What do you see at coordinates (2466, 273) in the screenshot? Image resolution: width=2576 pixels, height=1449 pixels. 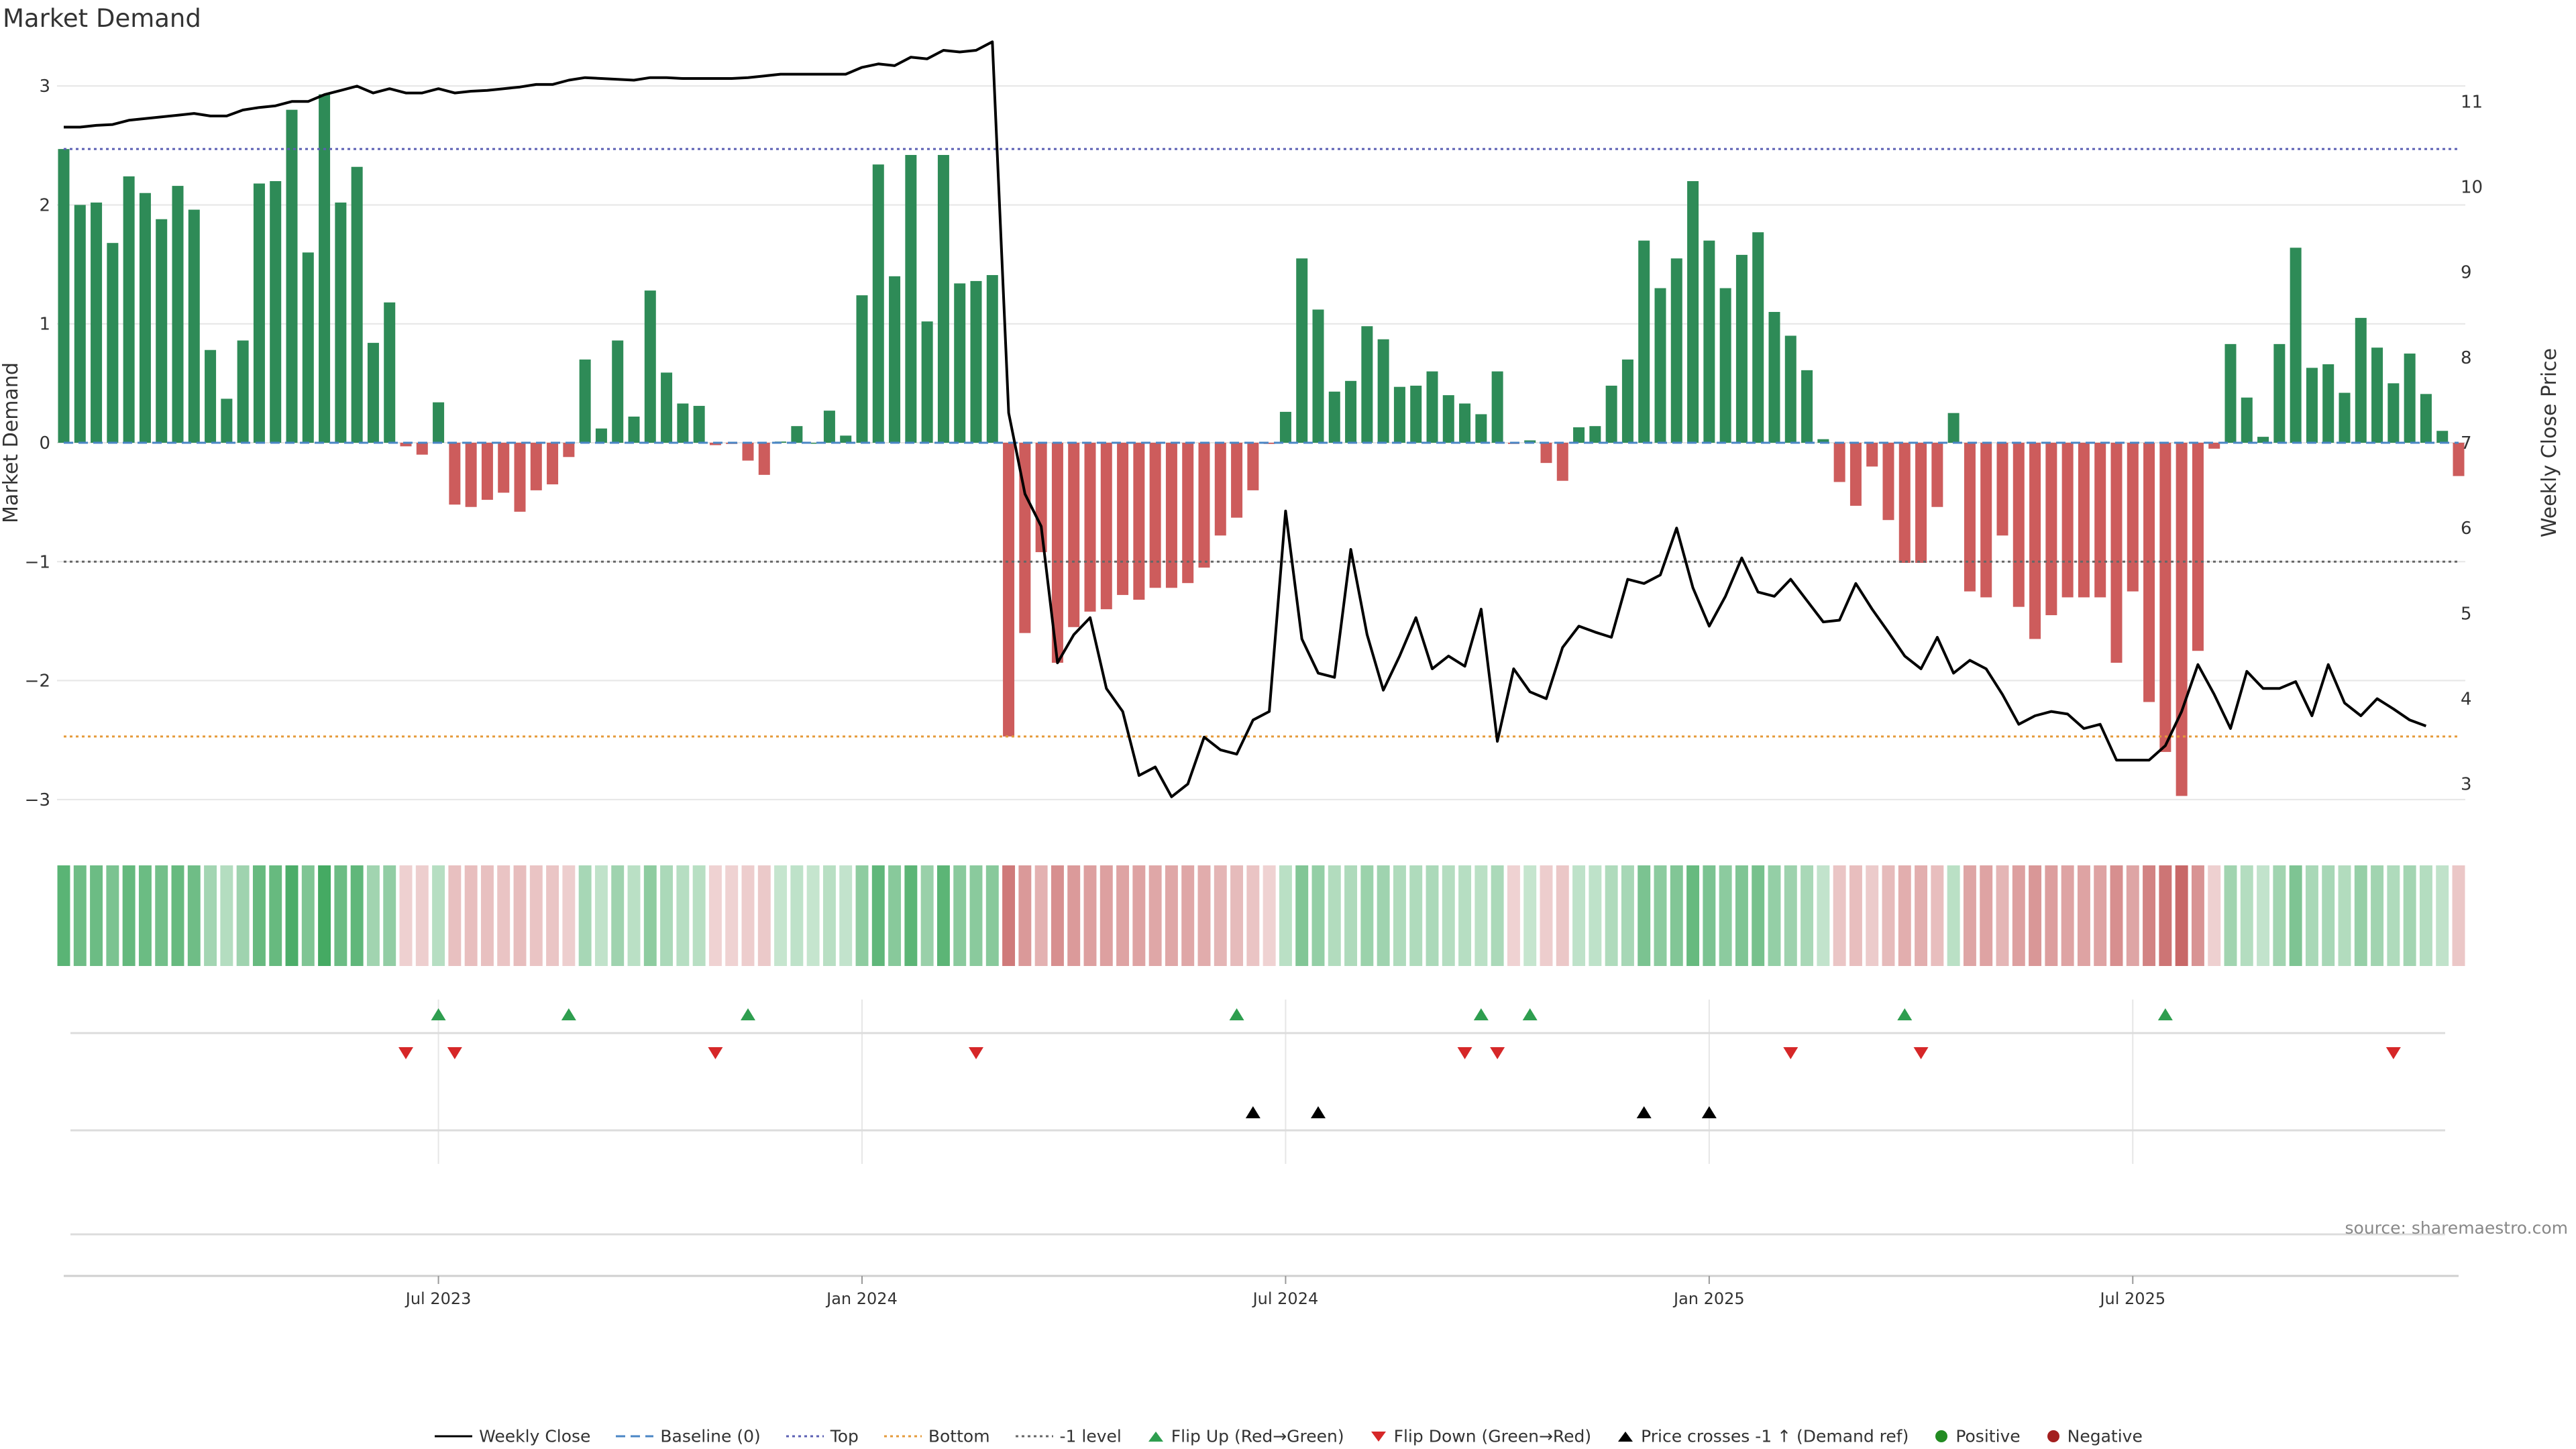 I see `y2-tick-label: 9` at bounding box center [2466, 273].